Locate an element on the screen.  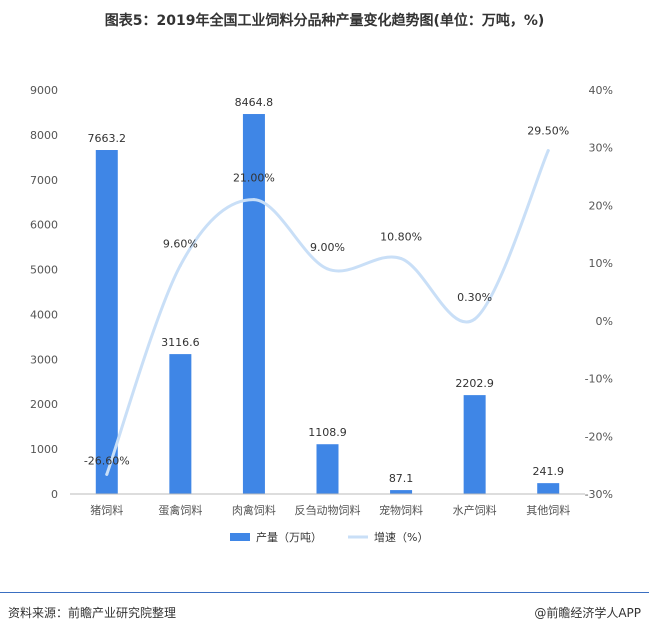
bar-value-label: 7663.2 is located at coordinates (107, 138).